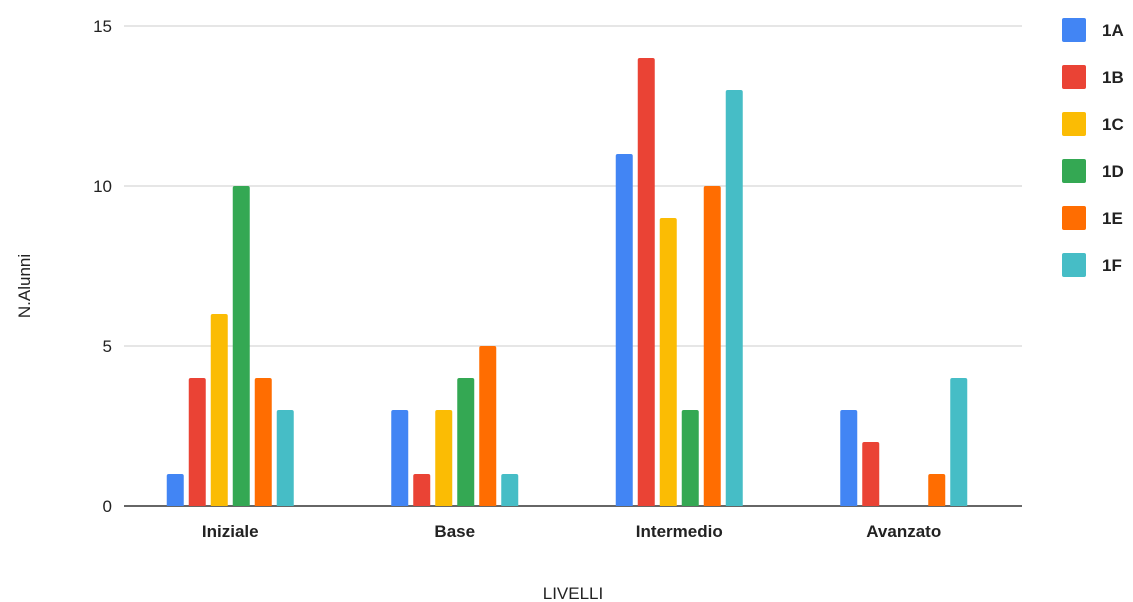 The height and width of the screenshot is (602, 1133). Describe the element at coordinates (937, 490) in the screenshot. I see `bar-1e-avanzato` at that location.